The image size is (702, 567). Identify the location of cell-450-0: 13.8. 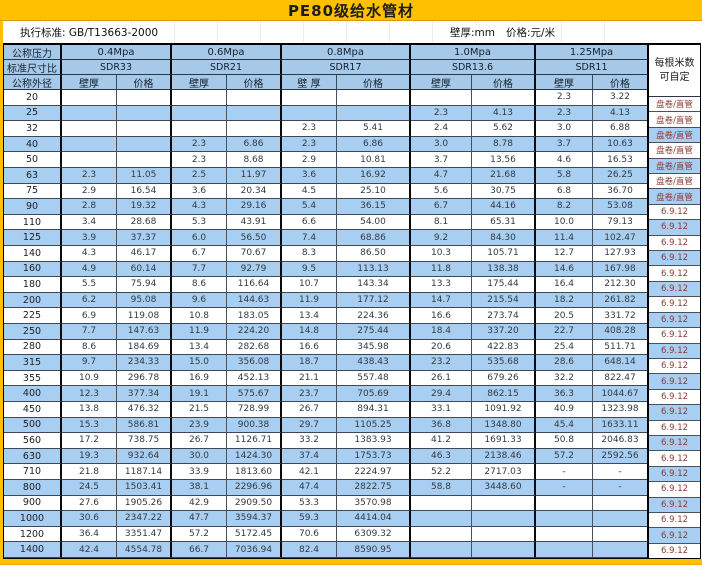
(89, 410).